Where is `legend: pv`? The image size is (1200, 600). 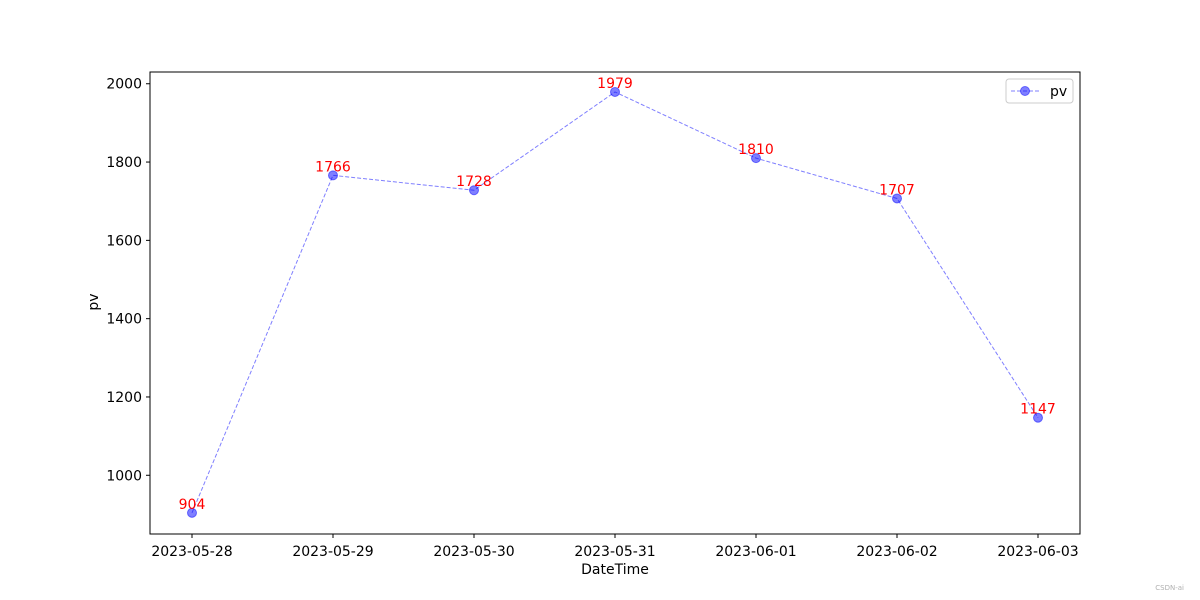 legend: pv is located at coordinates (1039, 91).